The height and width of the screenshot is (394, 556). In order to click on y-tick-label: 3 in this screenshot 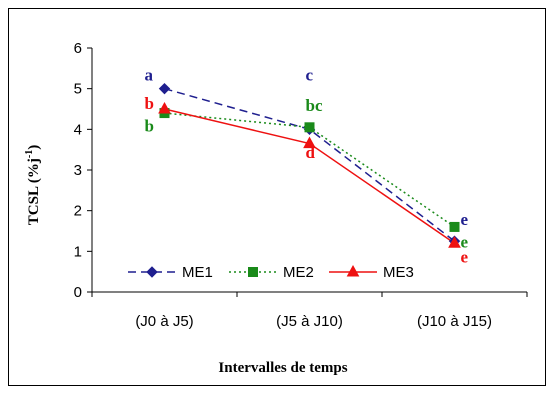, I will do `click(78, 170)`.